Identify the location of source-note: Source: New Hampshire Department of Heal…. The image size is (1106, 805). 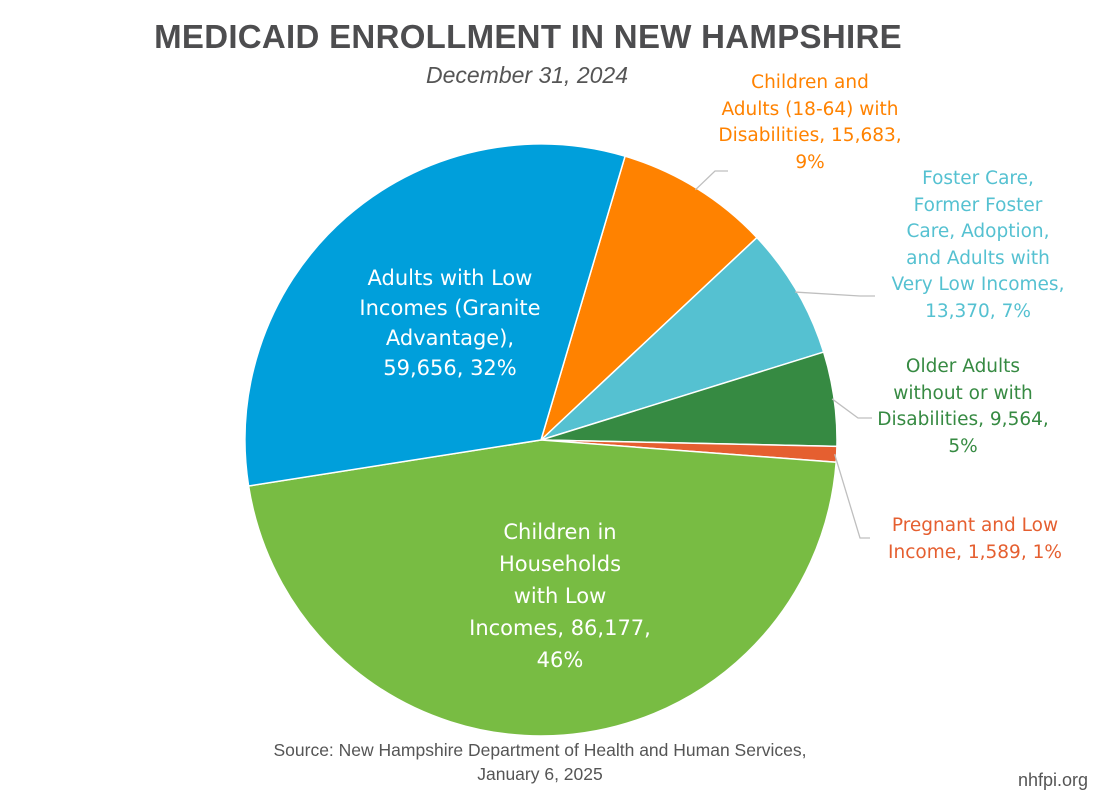
(540, 762).